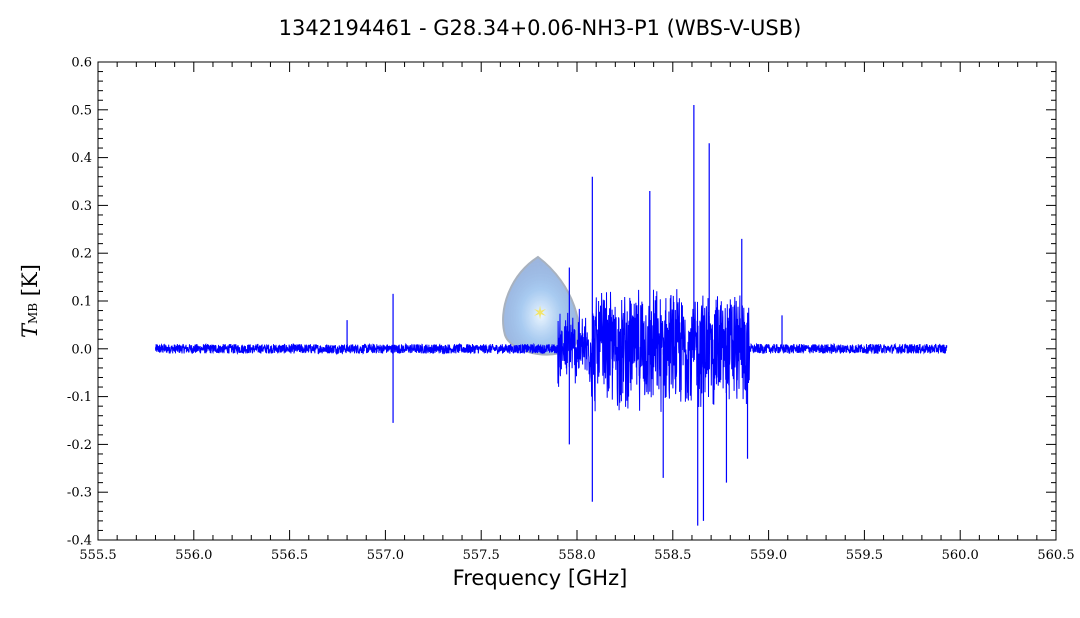  I want to click on y-tick-label: -0.2, so click(79, 445).